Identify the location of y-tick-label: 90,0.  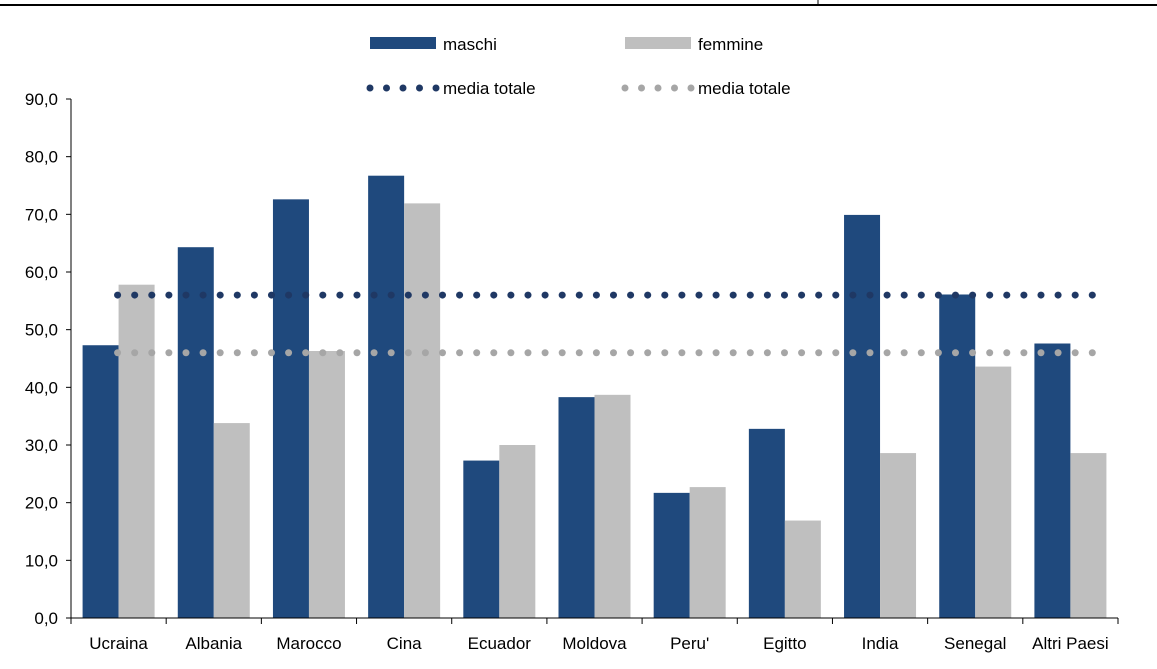
(41, 99).